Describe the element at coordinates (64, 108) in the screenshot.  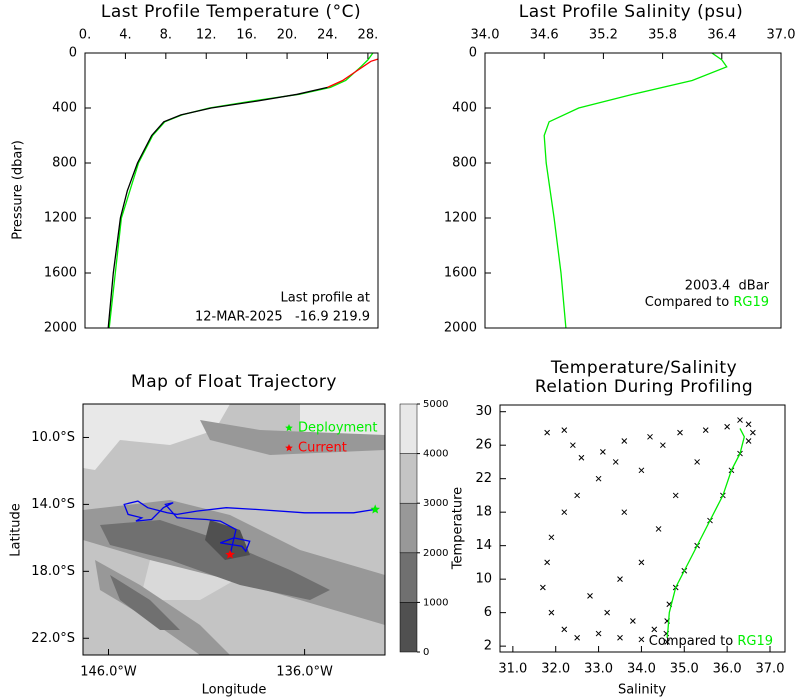
I see `y-tick-label: 400` at that location.